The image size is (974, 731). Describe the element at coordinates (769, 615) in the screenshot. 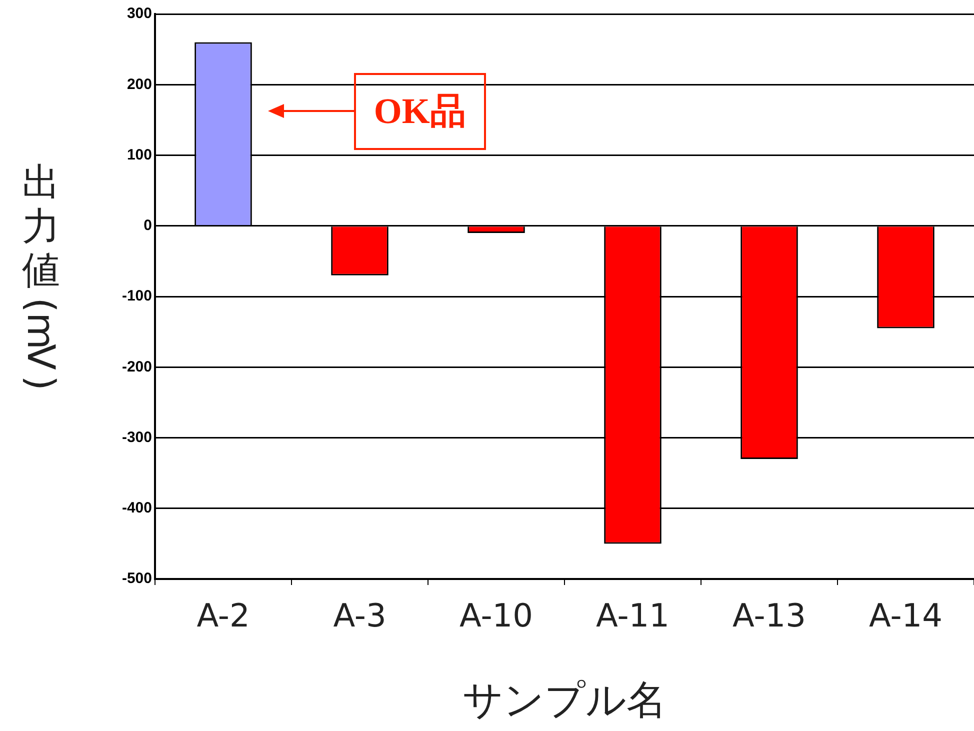

I see `x-tick-label: A-13` at that location.